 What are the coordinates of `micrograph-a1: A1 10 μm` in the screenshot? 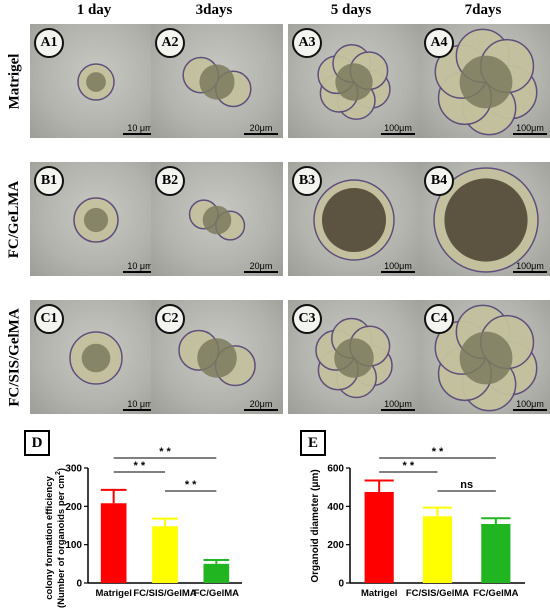 It's located at (96, 81).